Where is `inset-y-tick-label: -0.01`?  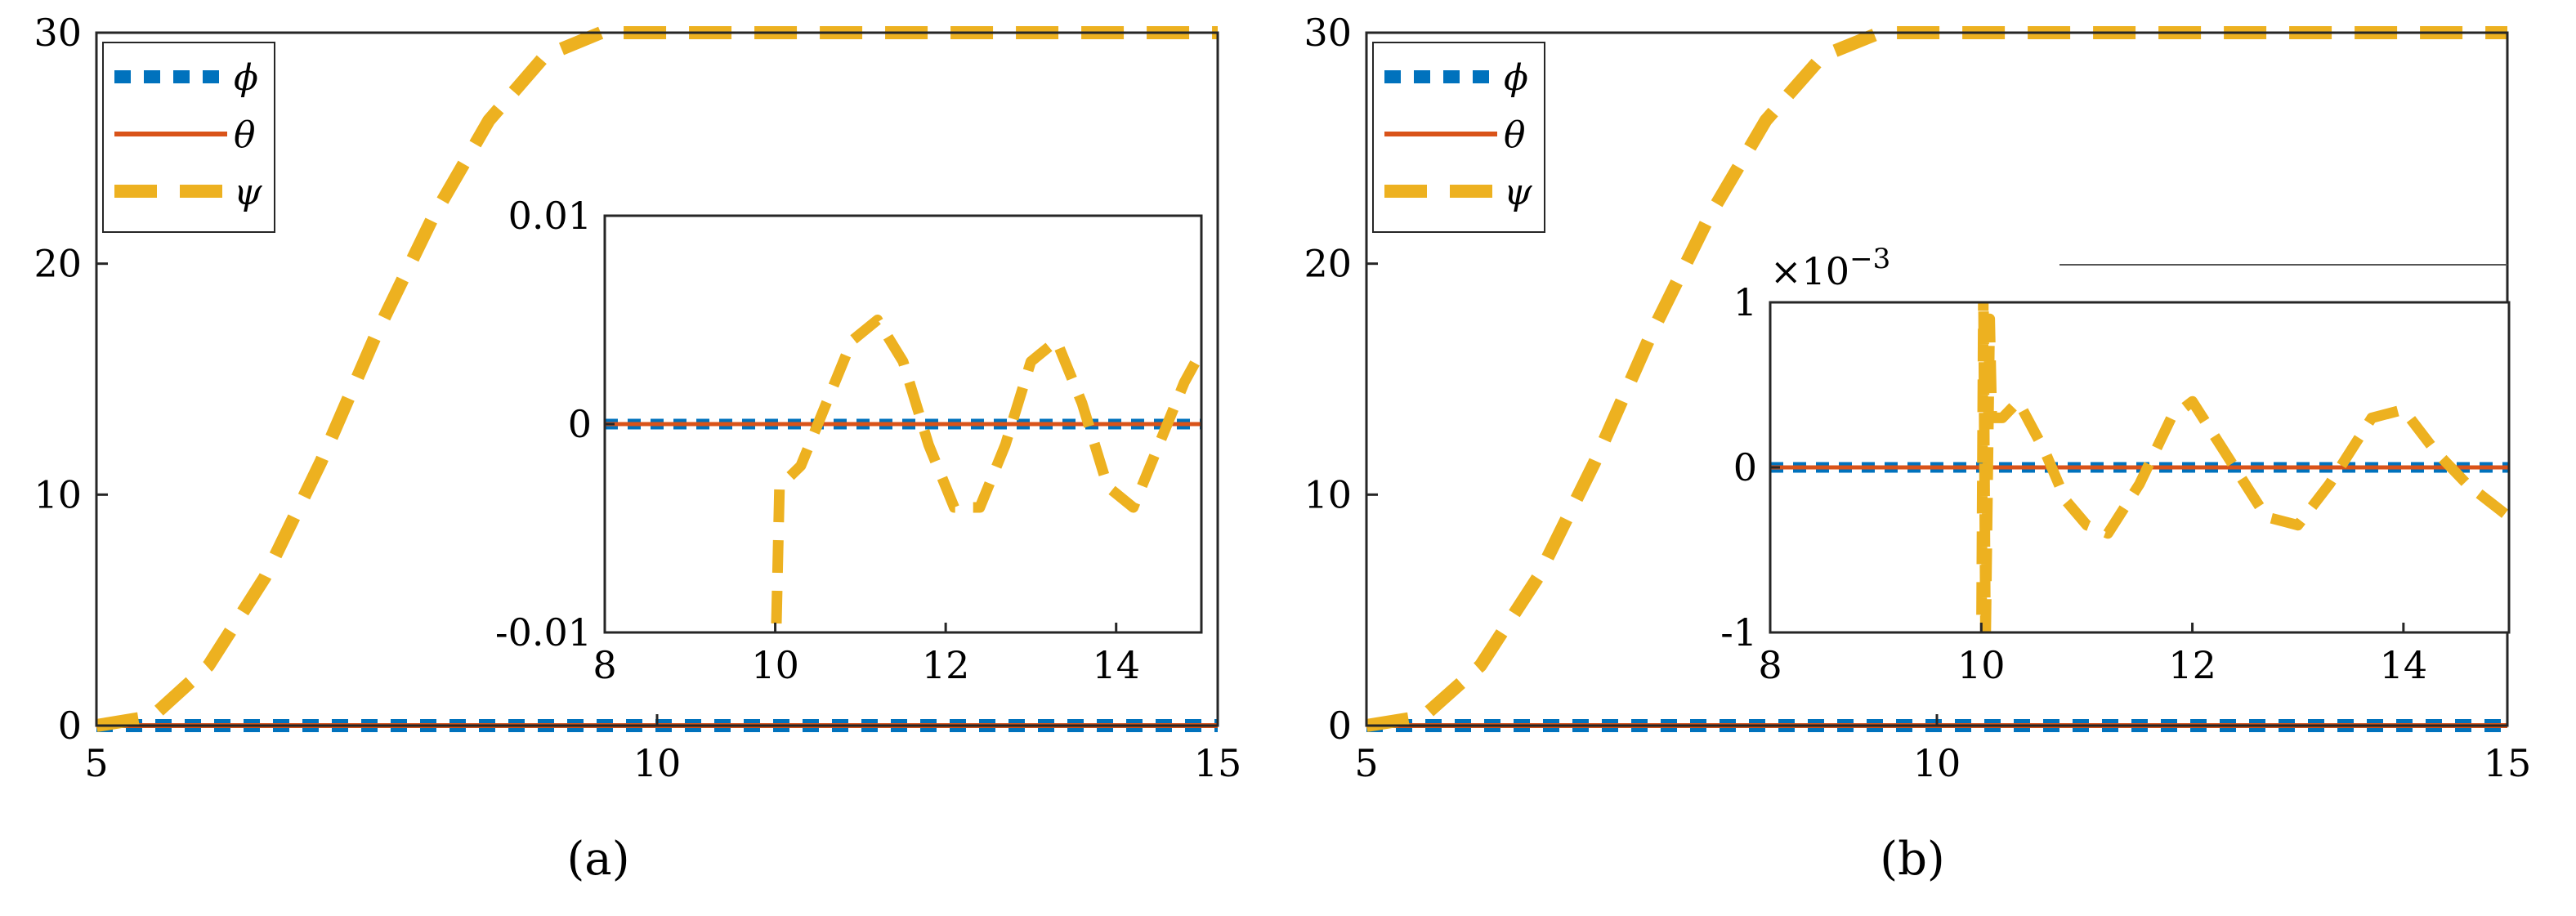
inset-y-tick-label: -0.01 is located at coordinates (543, 632).